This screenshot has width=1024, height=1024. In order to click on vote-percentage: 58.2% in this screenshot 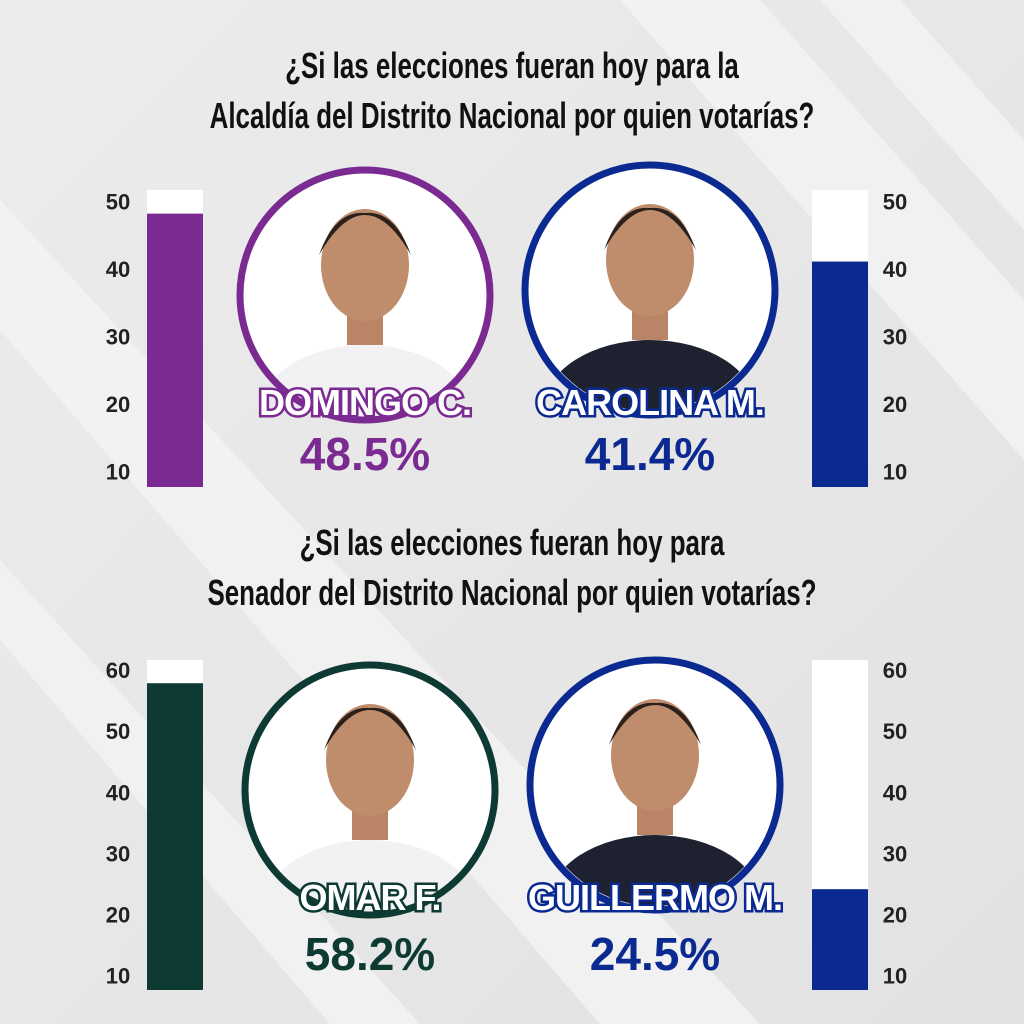, I will do `click(370, 954)`.